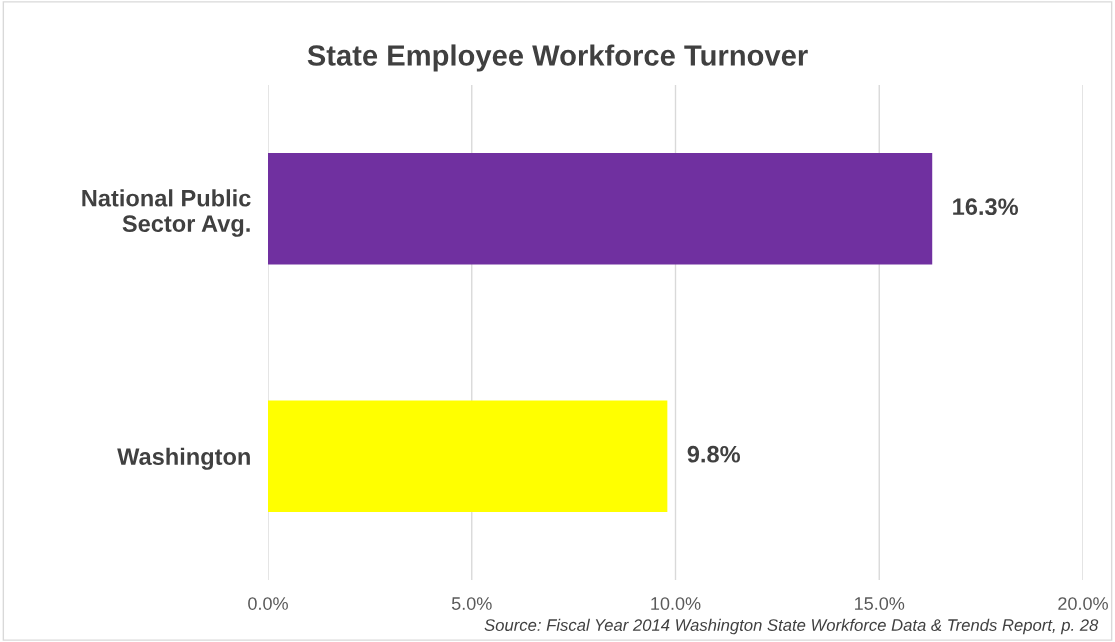  What do you see at coordinates (268, 603) in the screenshot?
I see `x-tick-label: 0.0%` at bounding box center [268, 603].